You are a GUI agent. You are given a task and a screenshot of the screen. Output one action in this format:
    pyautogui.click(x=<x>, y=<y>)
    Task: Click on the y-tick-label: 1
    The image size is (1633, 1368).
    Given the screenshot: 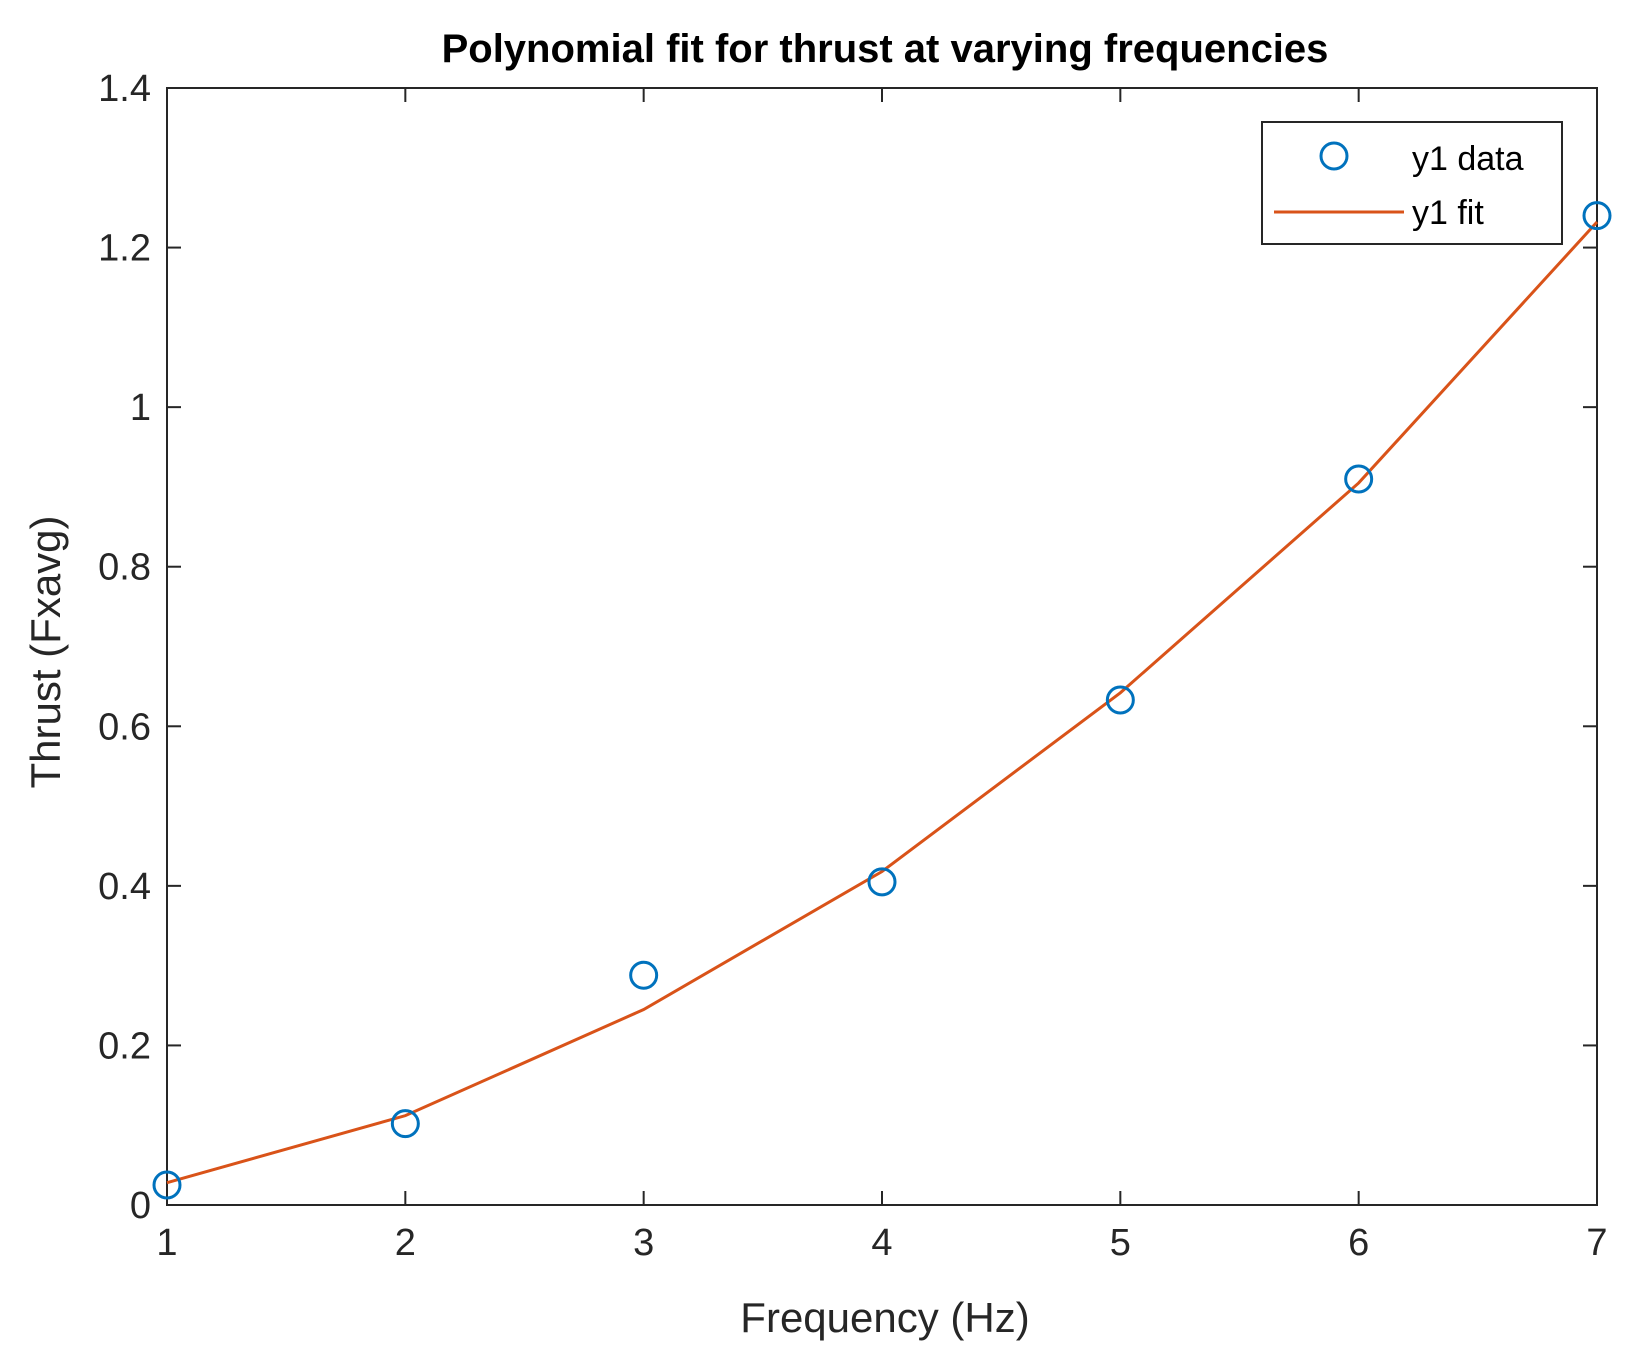 What is the action you would take?
    pyautogui.click(x=140, y=408)
    